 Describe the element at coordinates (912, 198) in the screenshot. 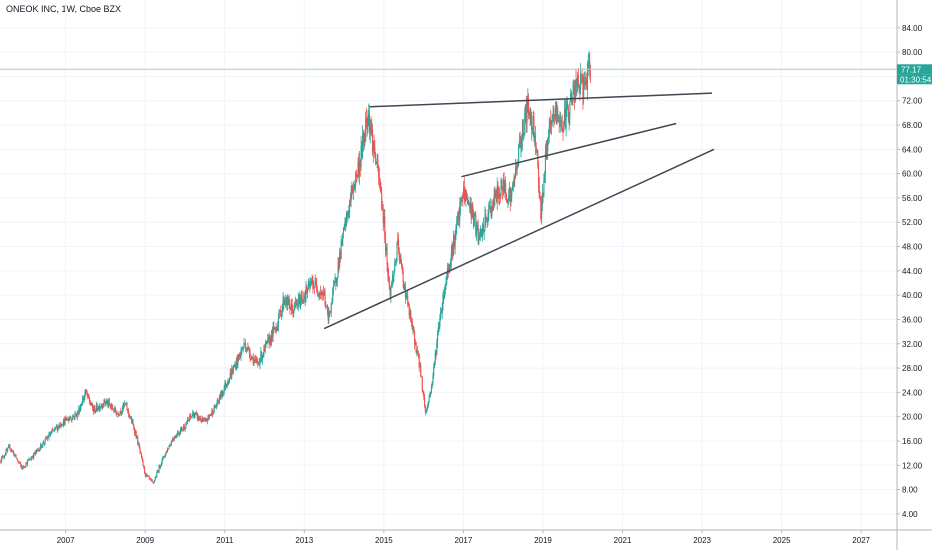

I see `price-tick-label: 56.00` at that location.